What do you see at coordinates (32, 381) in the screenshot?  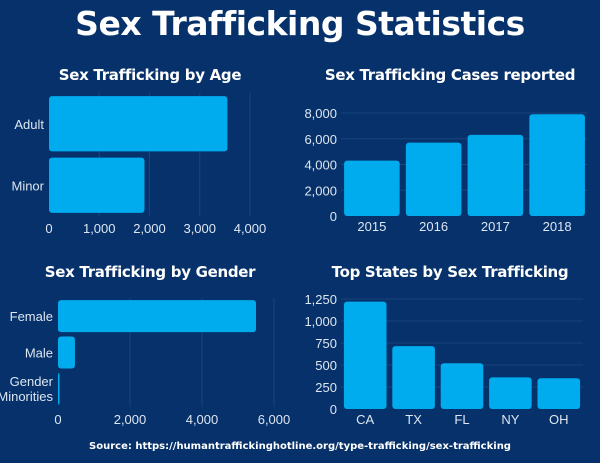 I see `y-category-label-line: Gender` at bounding box center [32, 381].